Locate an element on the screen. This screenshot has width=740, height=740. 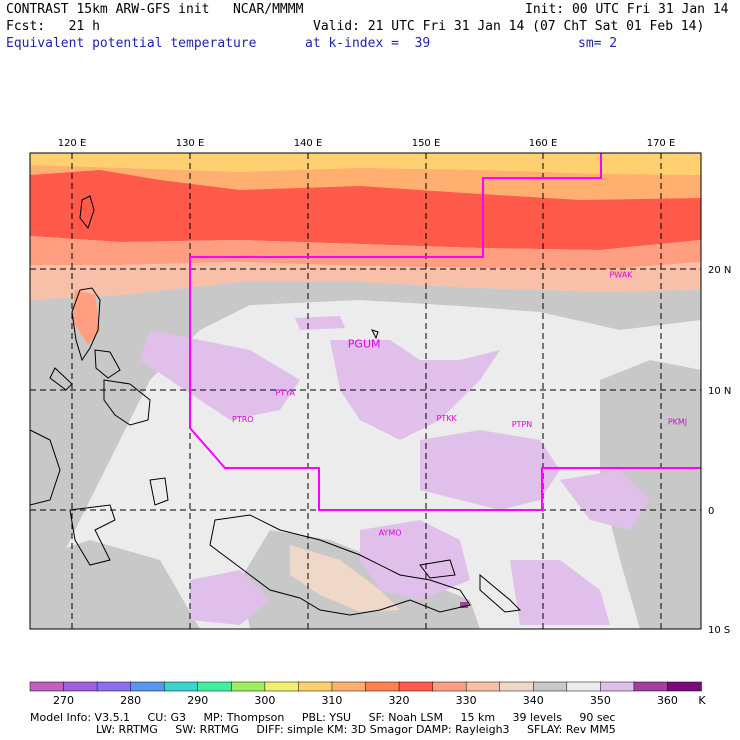
station-ptya: PTYA is located at coordinates (285, 393).